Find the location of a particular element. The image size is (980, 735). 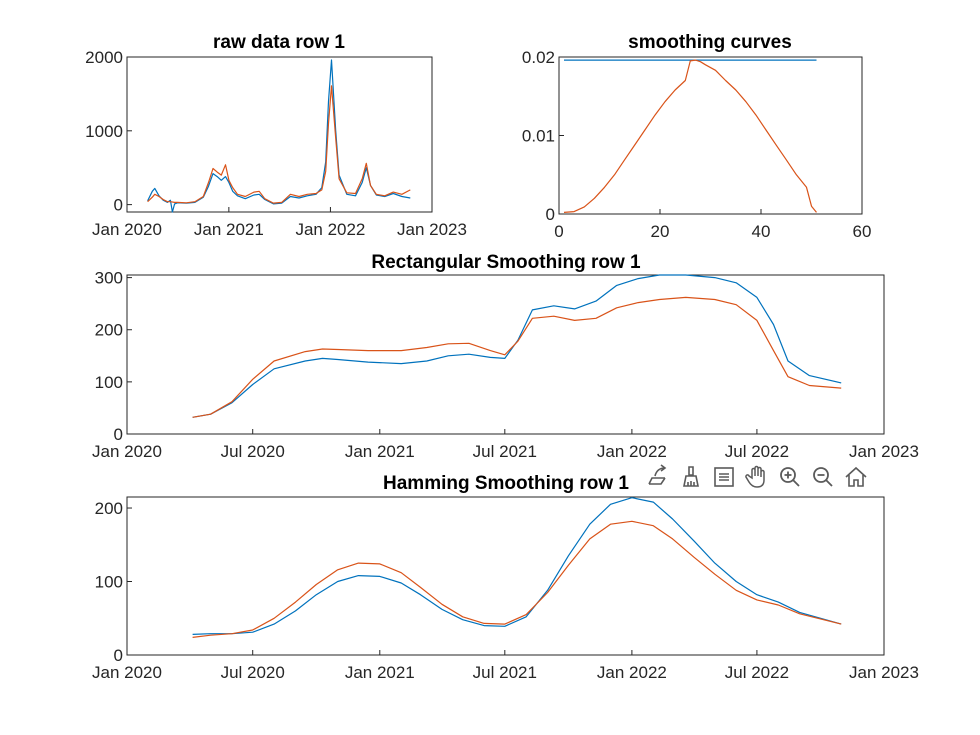

datatips-icon is located at coordinates (724, 477).